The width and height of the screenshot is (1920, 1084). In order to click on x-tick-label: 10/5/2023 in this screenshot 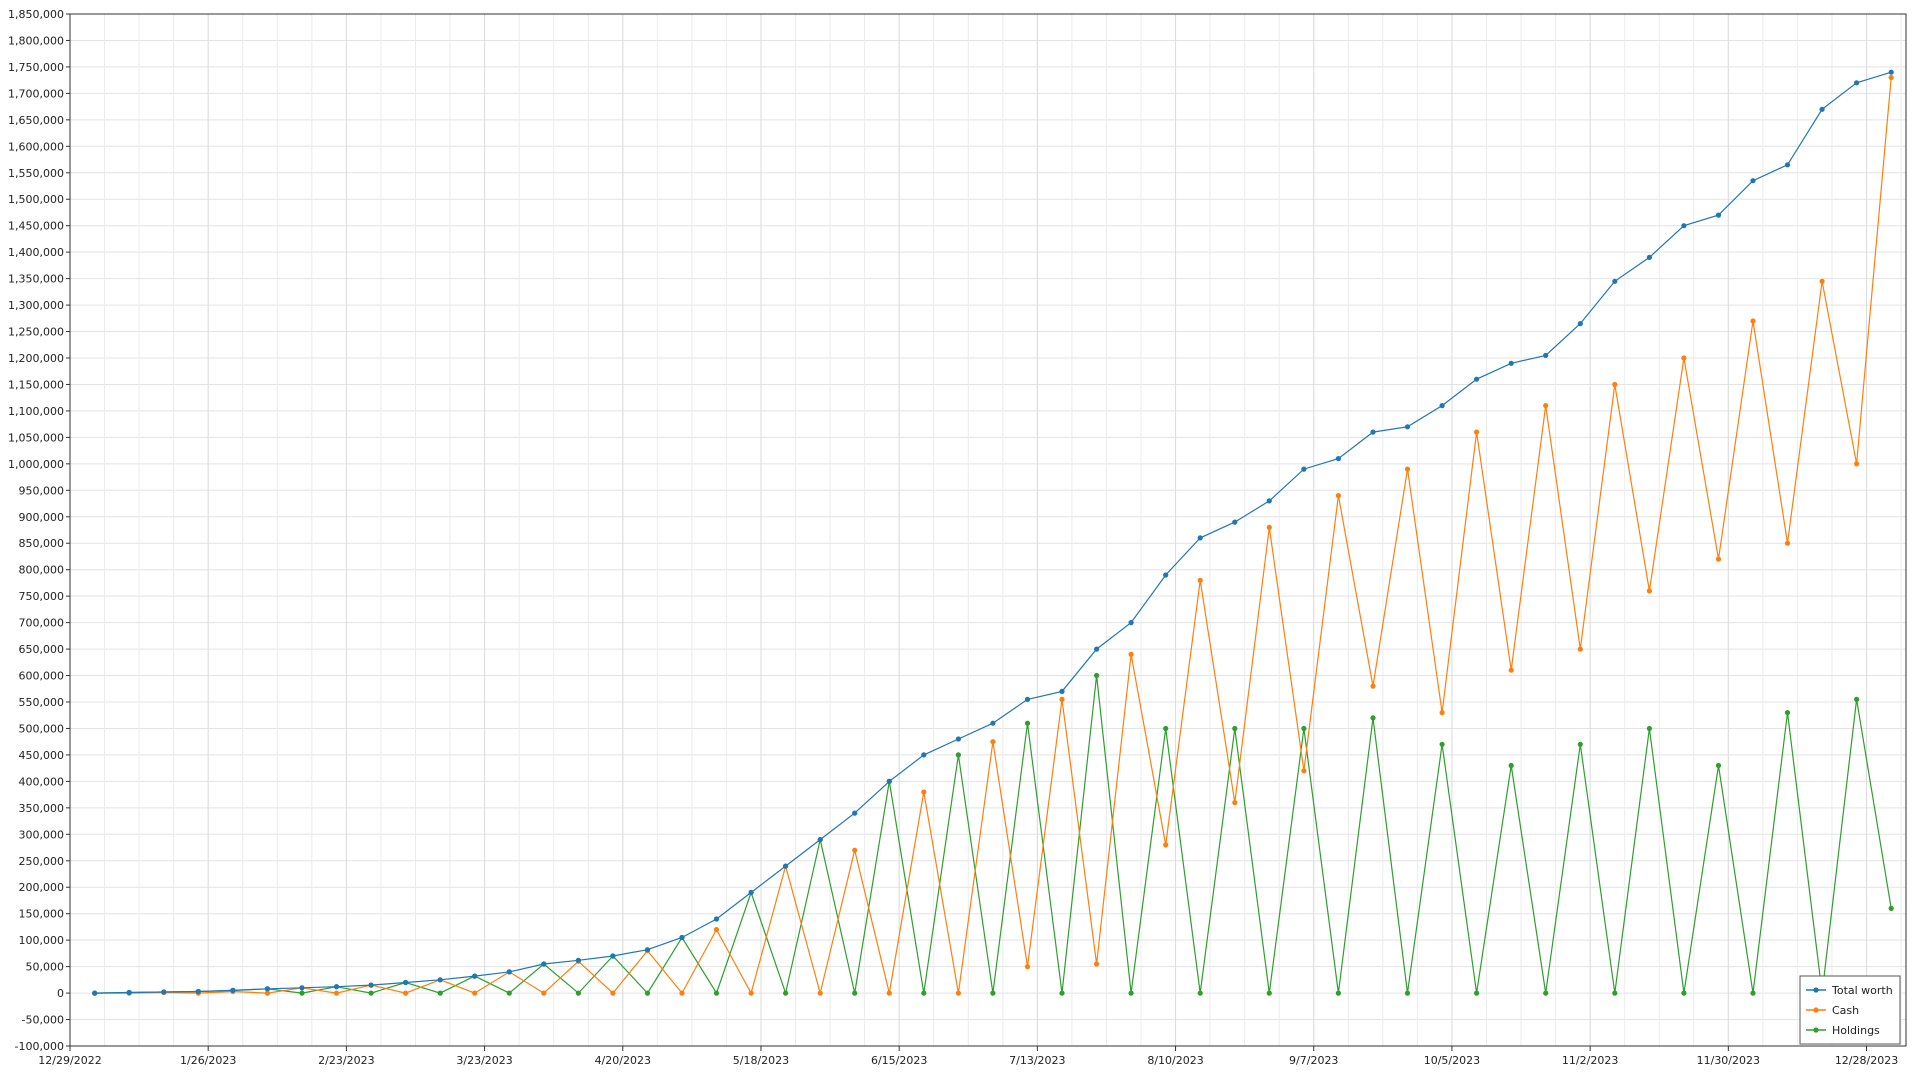, I will do `click(1452, 1060)`.